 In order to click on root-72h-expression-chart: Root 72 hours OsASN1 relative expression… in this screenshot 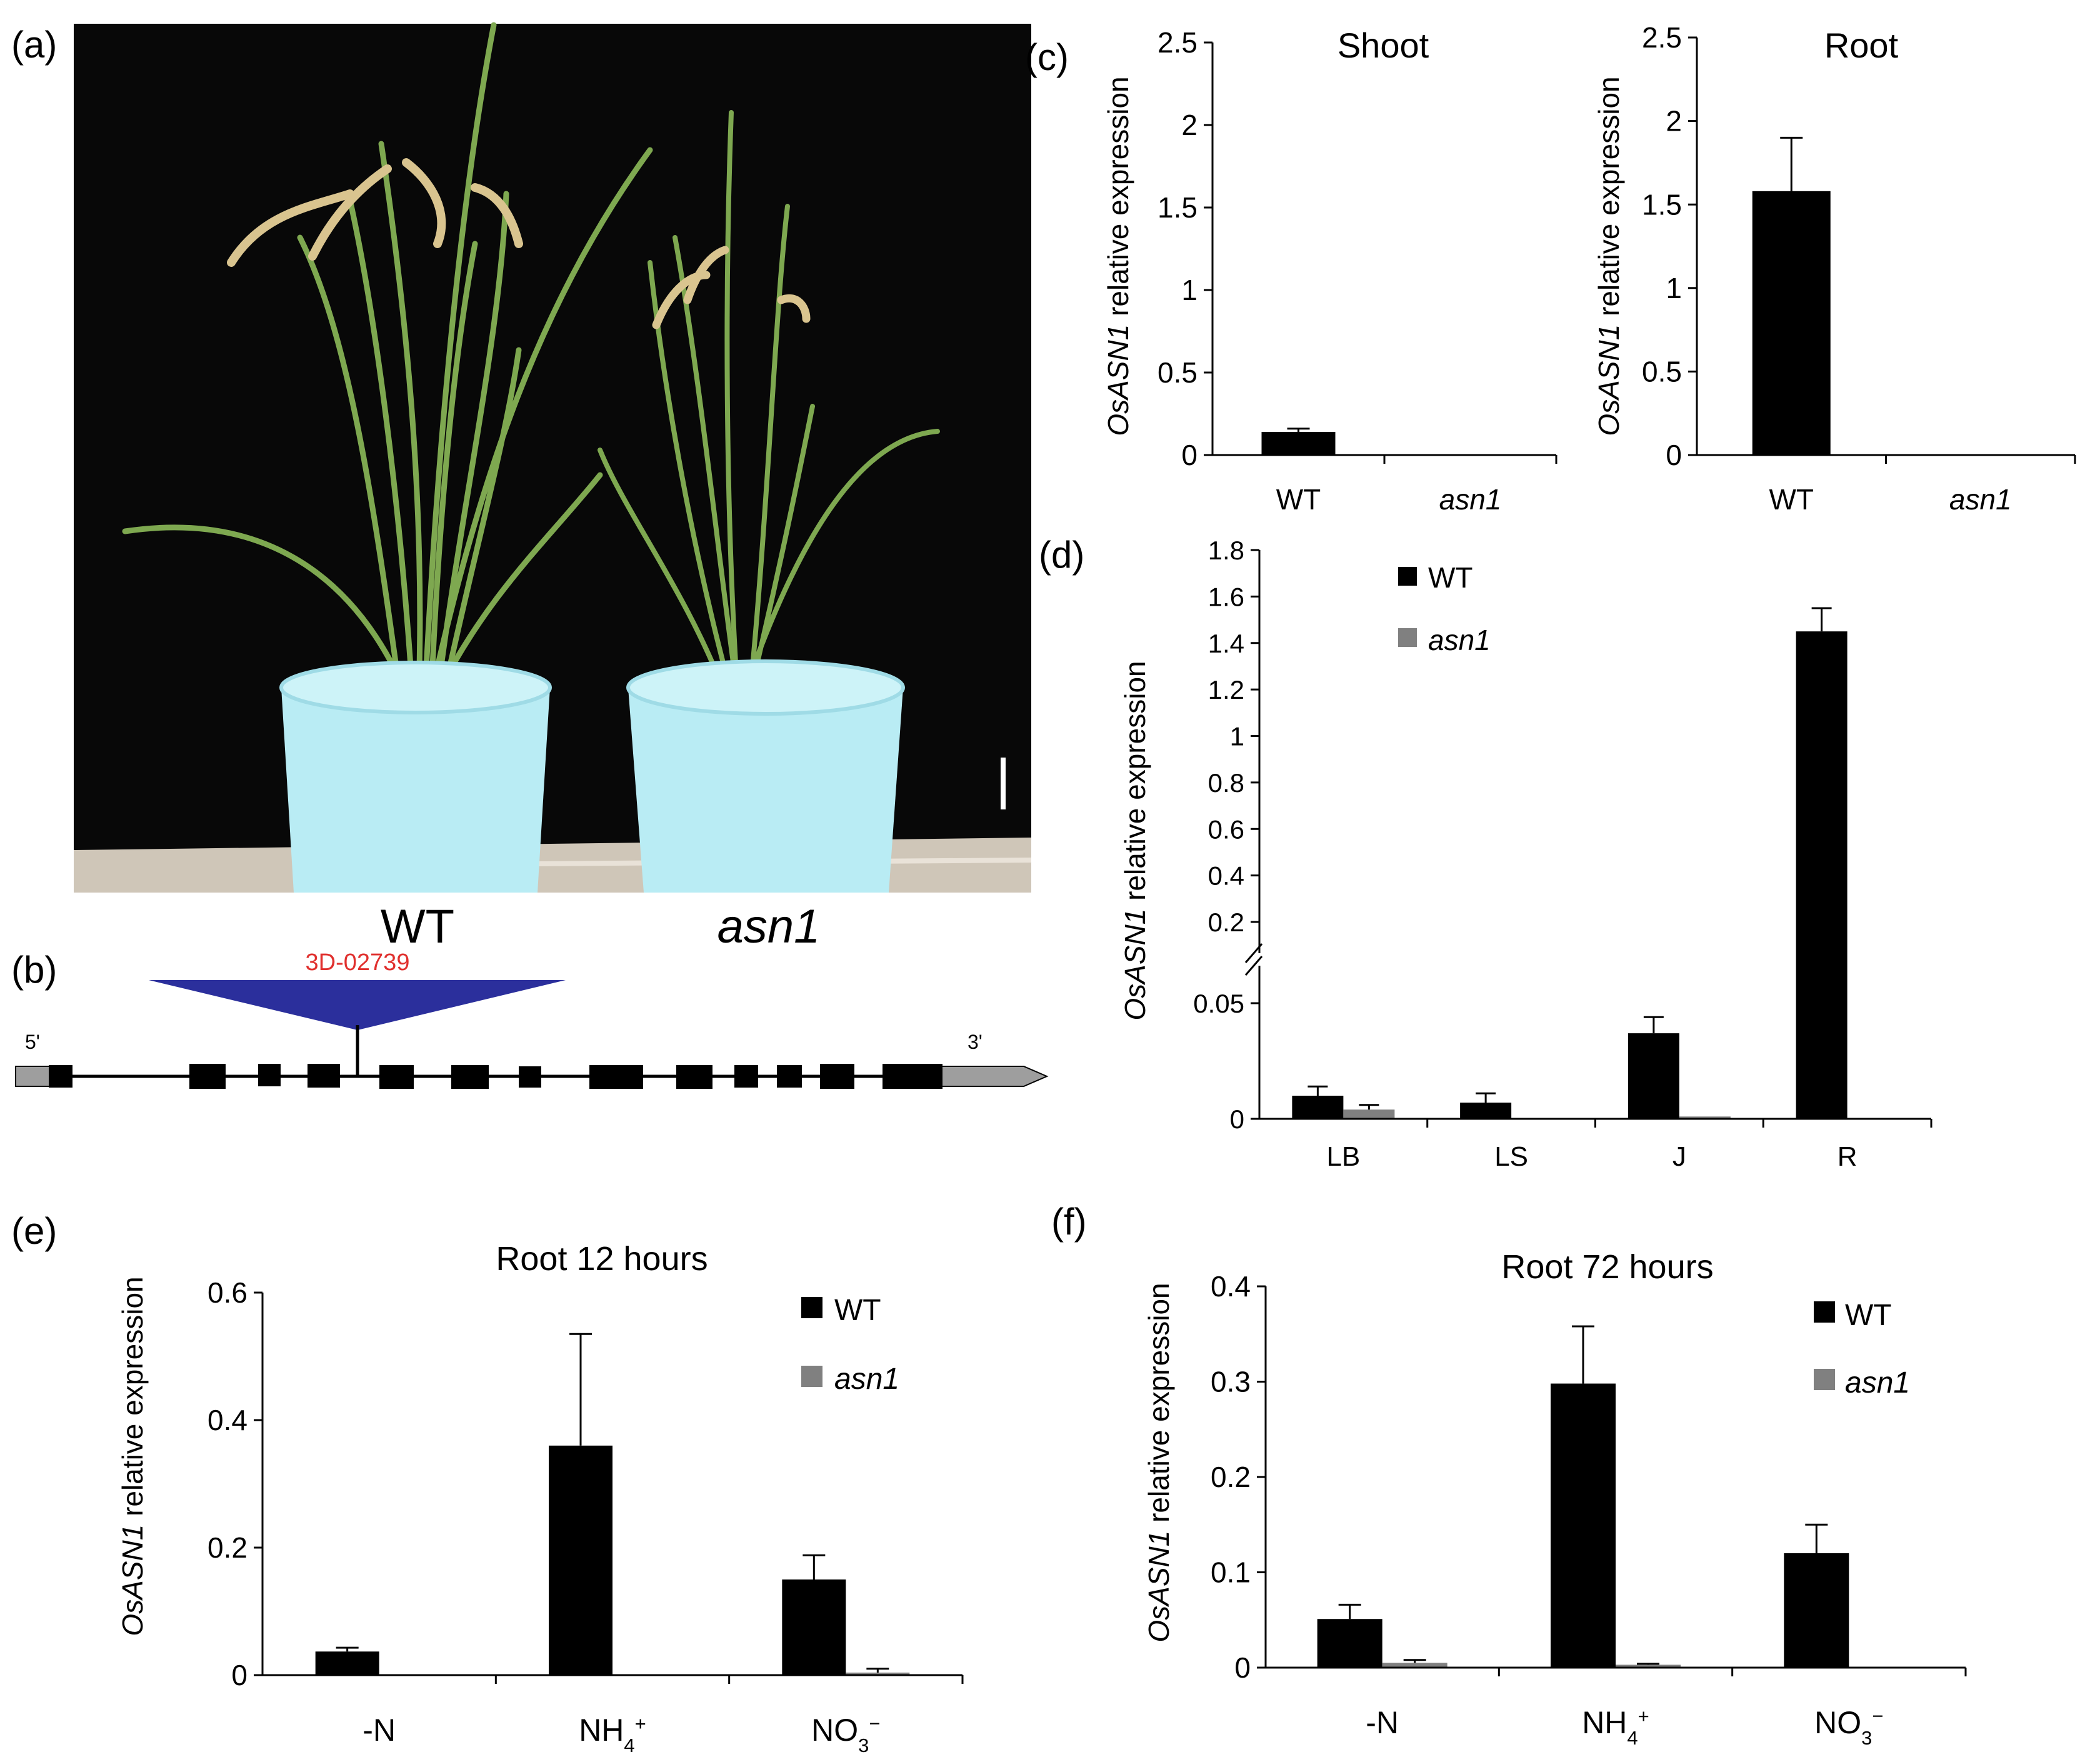, I will do `click(1555, 1498)`.